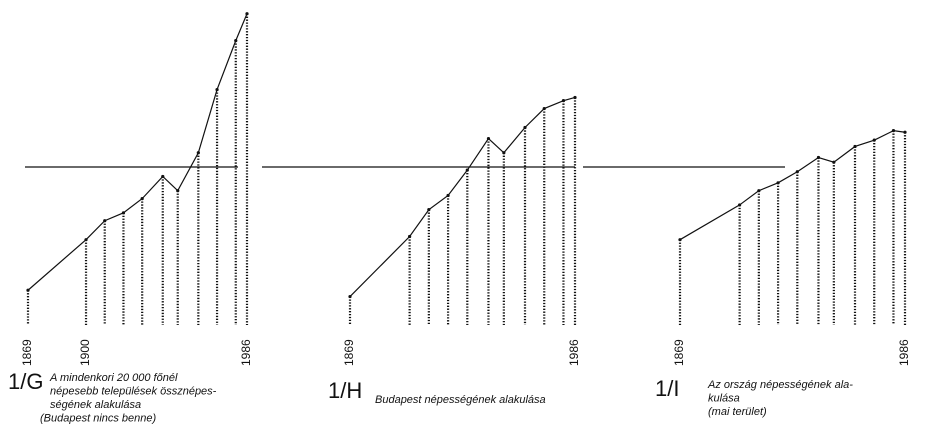 Image resolution: width=940 pixels, height=444 pixels. I want to click on caption-line: népesebb települések össznépes-, so click(133, 391).